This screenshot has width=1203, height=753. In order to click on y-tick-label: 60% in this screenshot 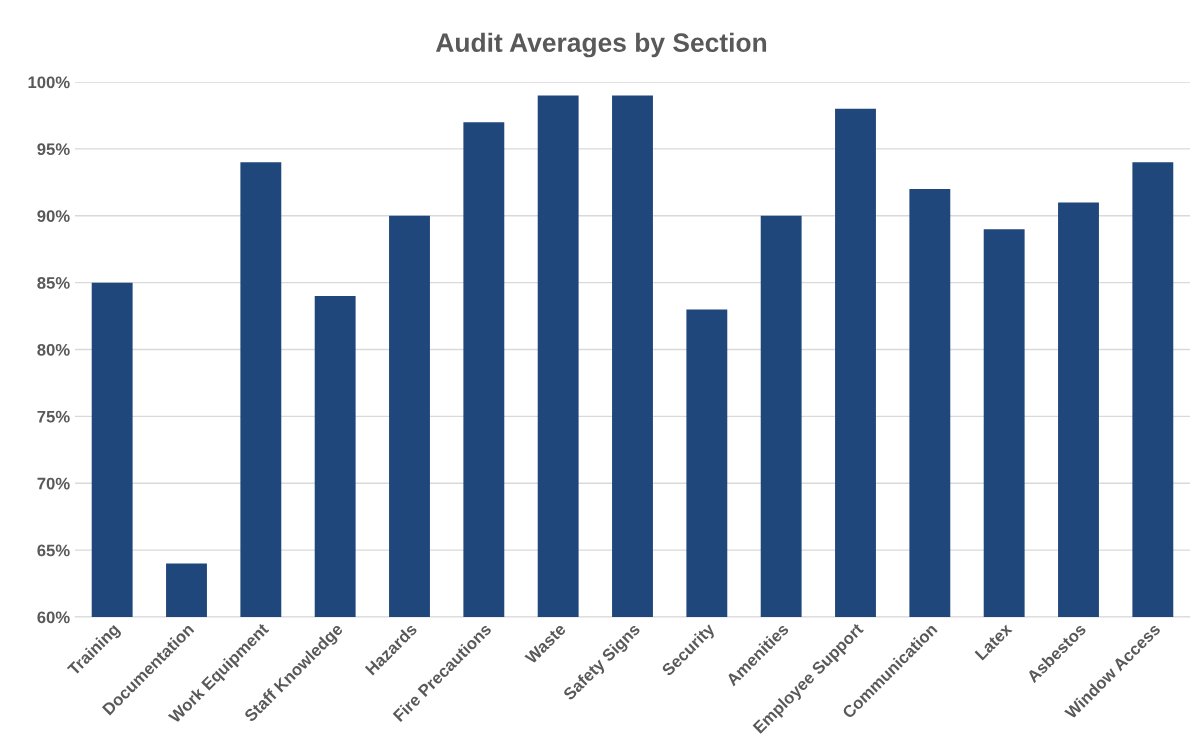, I will do `click(53, 617)`.